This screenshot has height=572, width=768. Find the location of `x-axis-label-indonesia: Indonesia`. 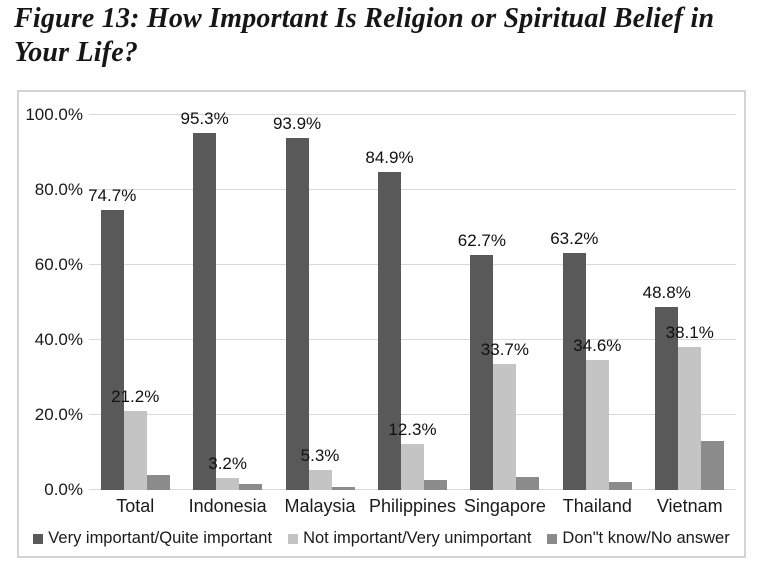

x-axis-label-indonesia: Indonesia is located at coordinates (227, 506).